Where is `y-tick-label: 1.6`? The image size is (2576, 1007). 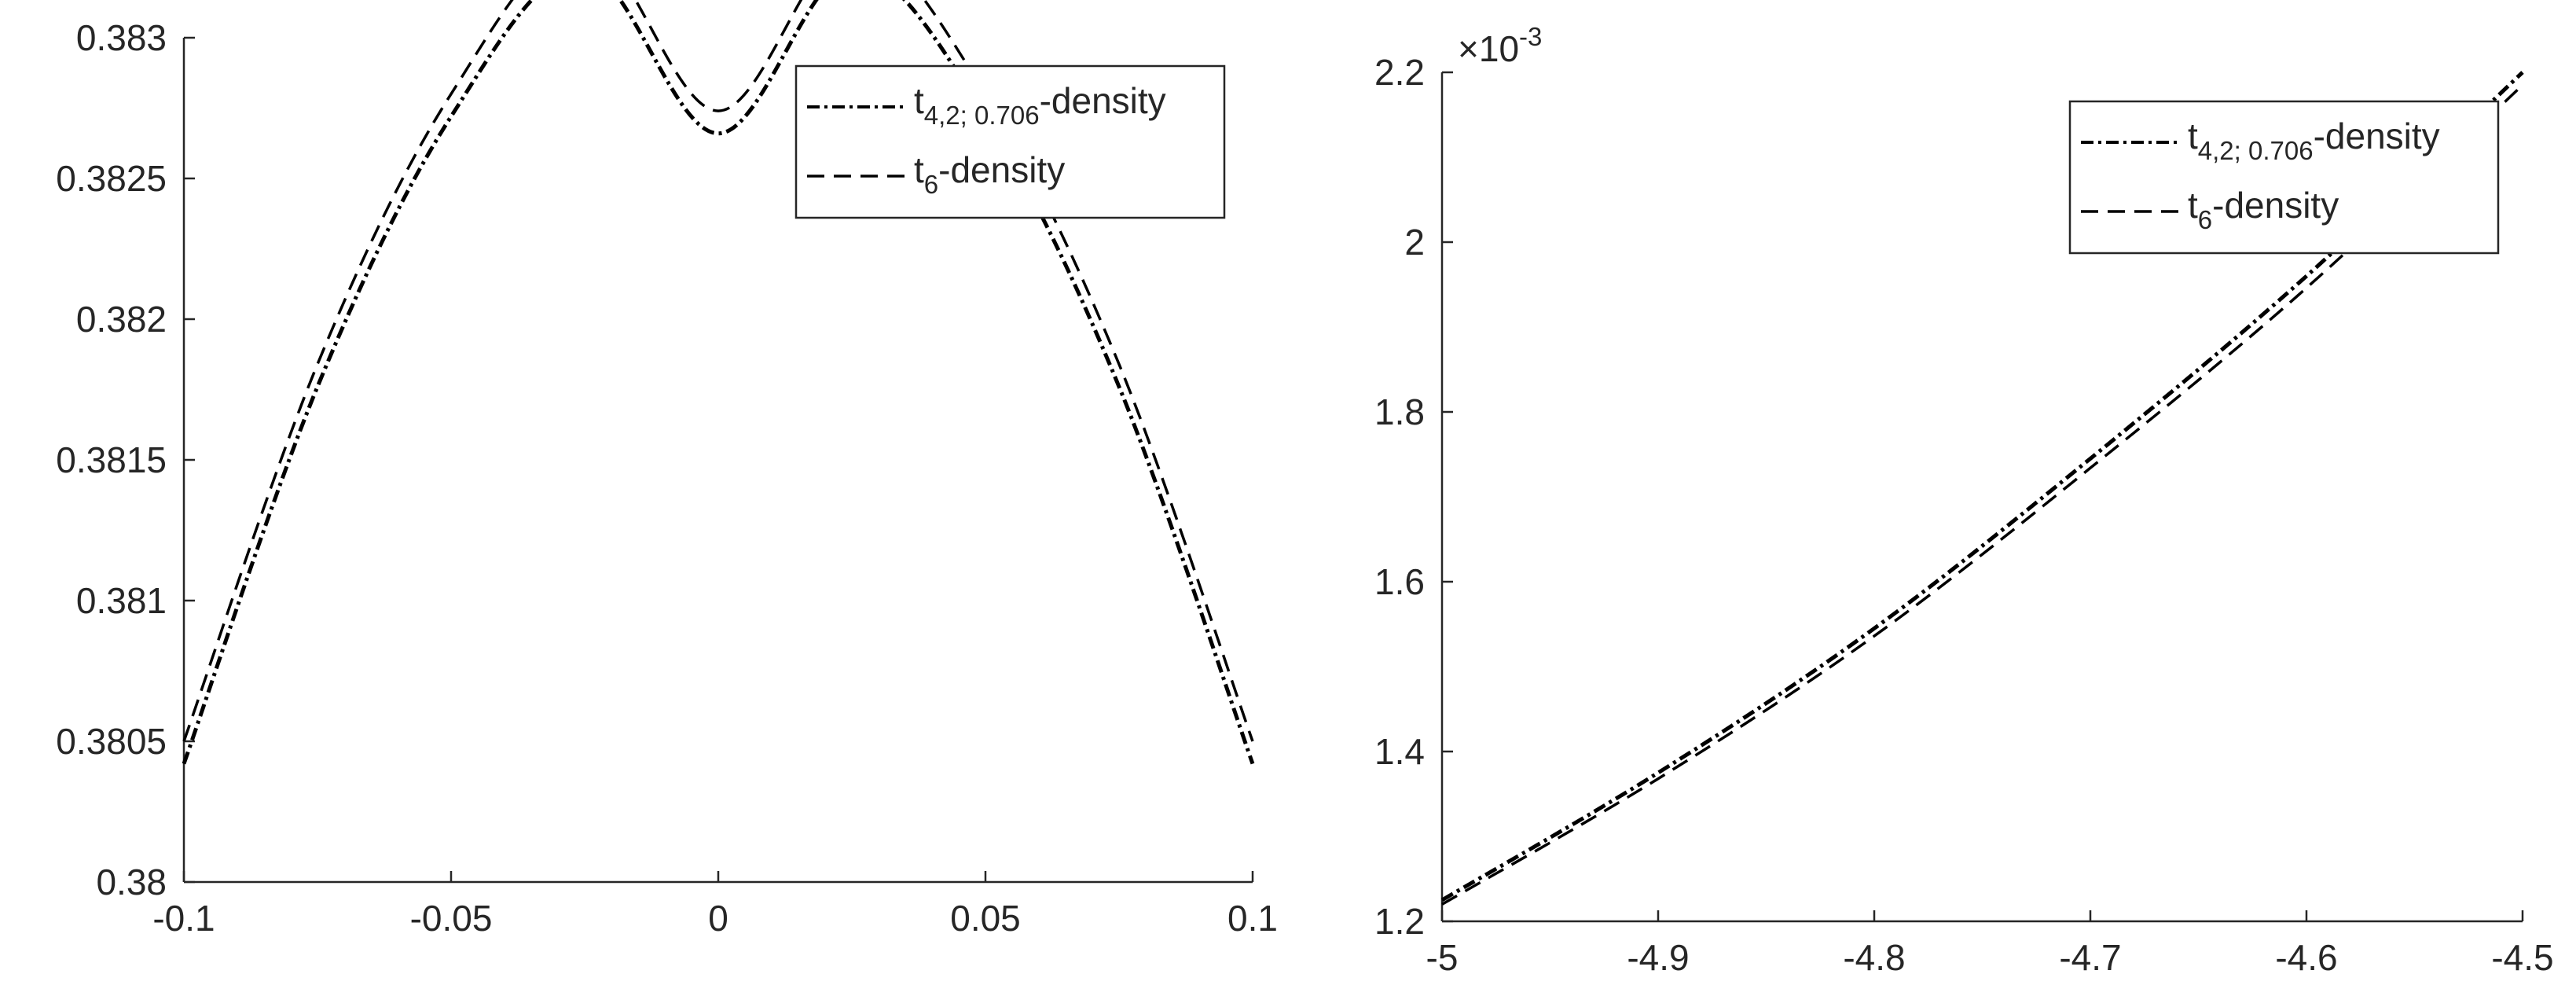
y-tick-label: 1.6 is located at coordinates (1399, 581).